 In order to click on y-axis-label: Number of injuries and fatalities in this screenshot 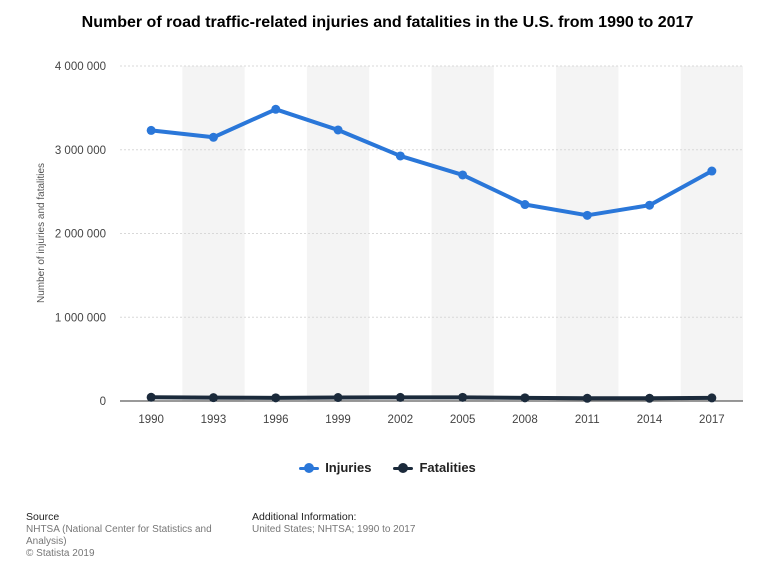, I will do `click(41, 233)`.